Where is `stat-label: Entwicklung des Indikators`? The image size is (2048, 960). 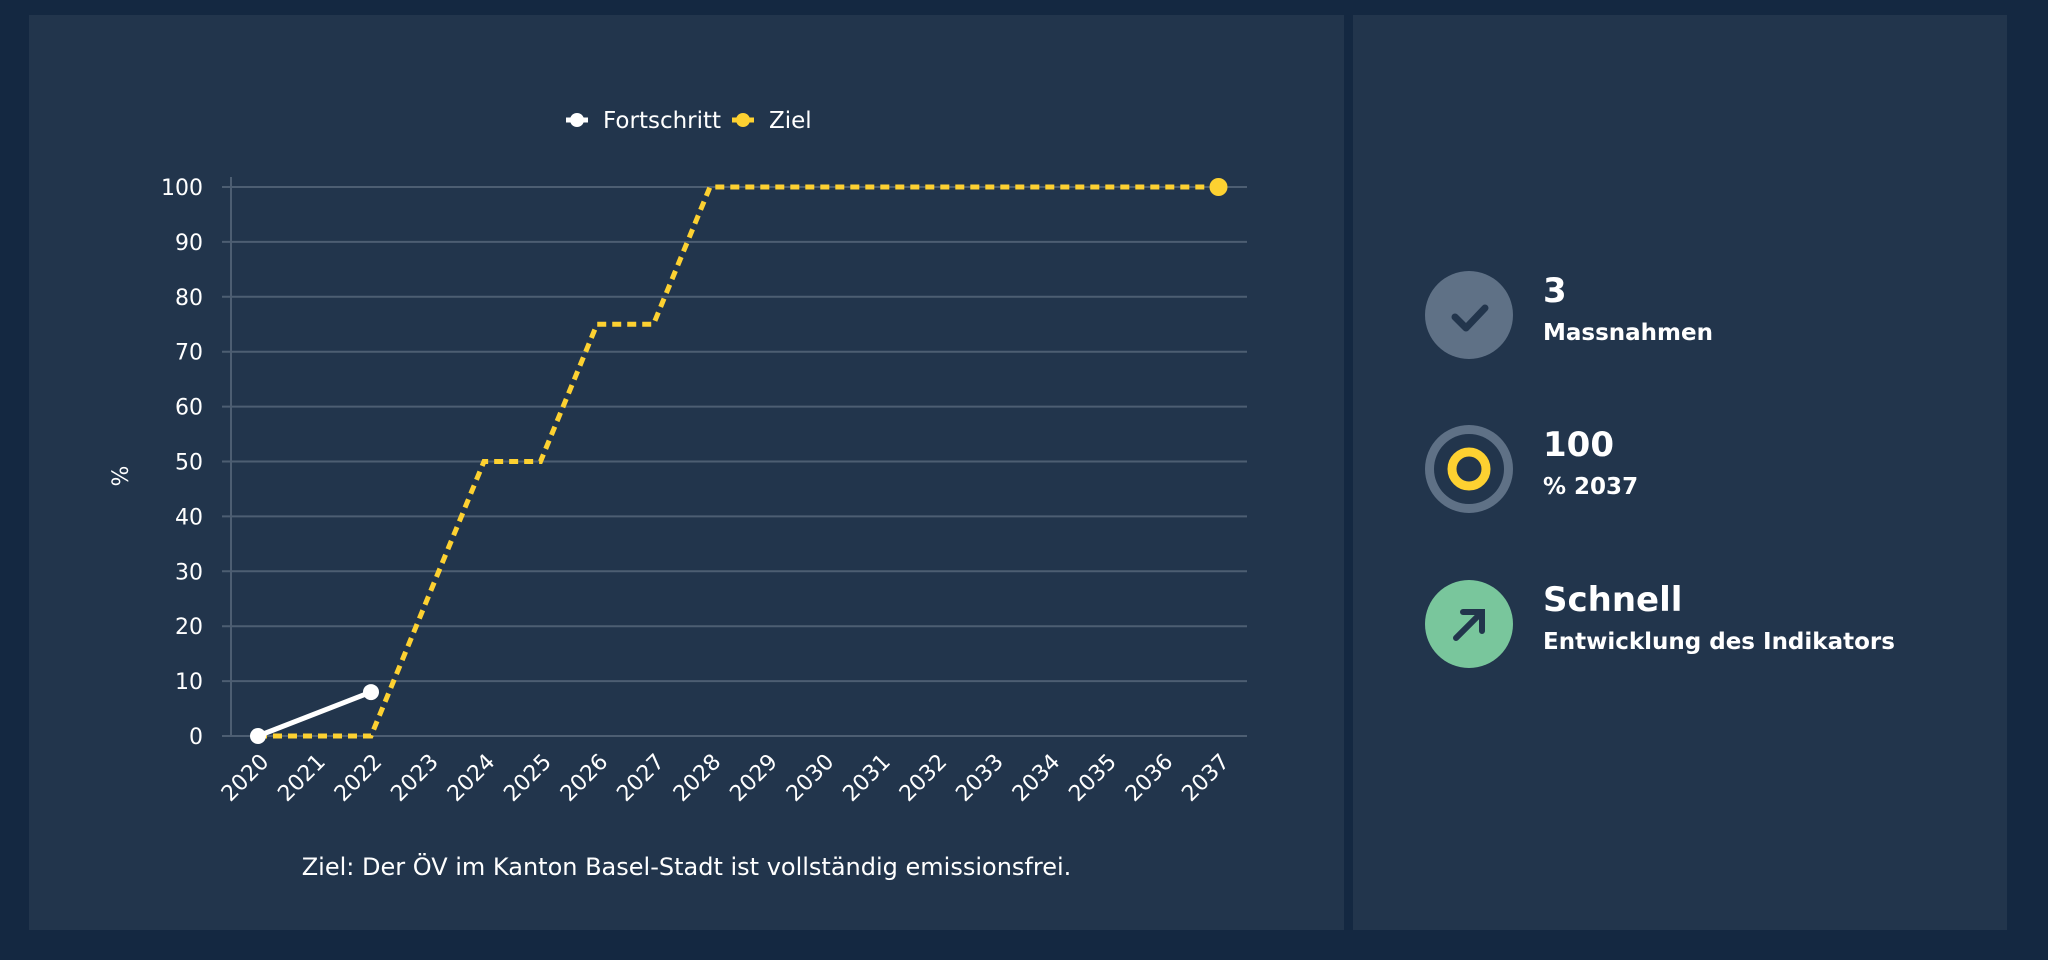 stat-label: Entwicklung des Indikators is located at coordinates (1719, 642).